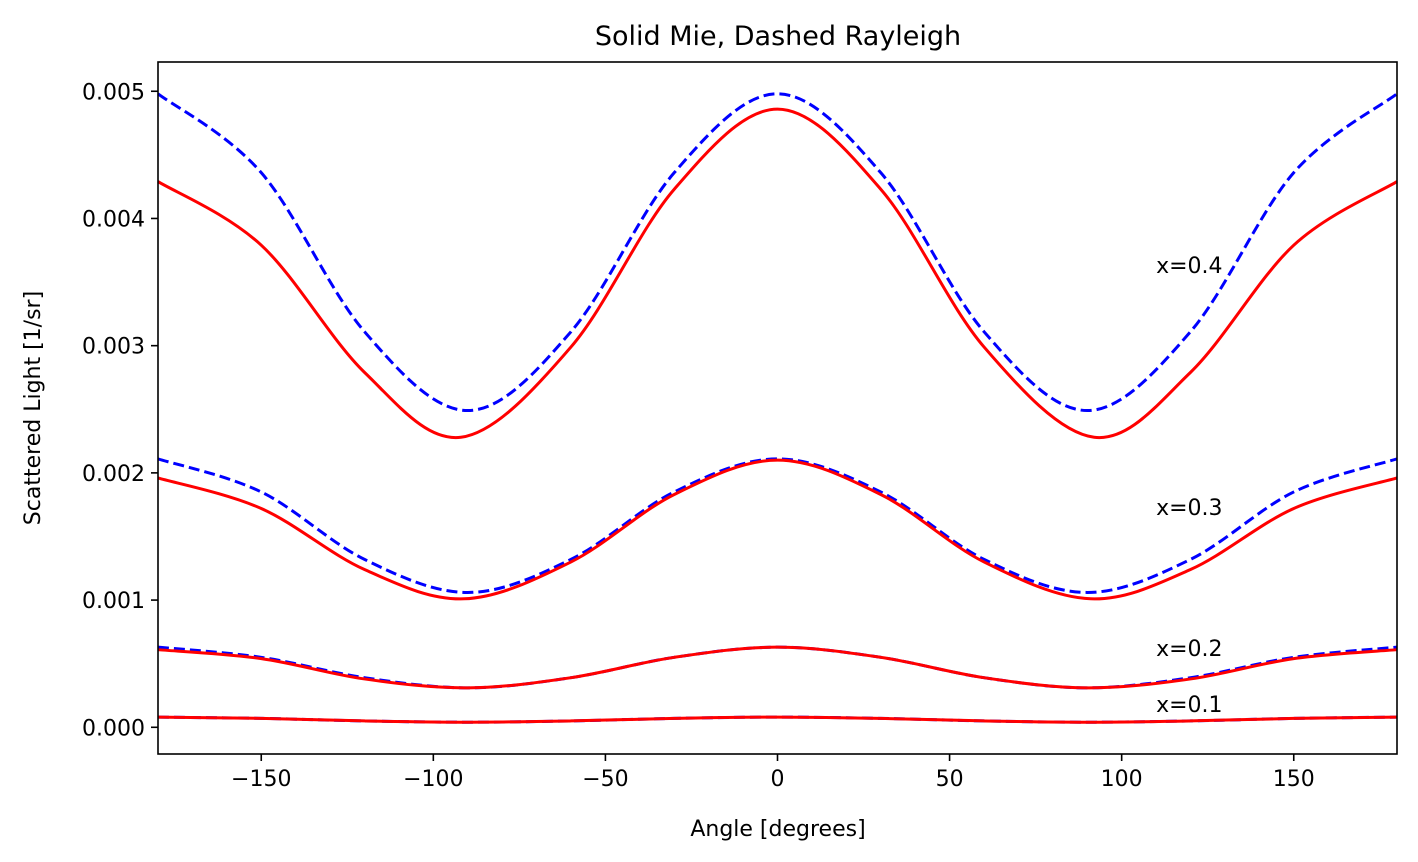  Describe the element at coordinates (777, 829) in the screenshot. I see `x-axis-label: Angle [degrees]` at that location.